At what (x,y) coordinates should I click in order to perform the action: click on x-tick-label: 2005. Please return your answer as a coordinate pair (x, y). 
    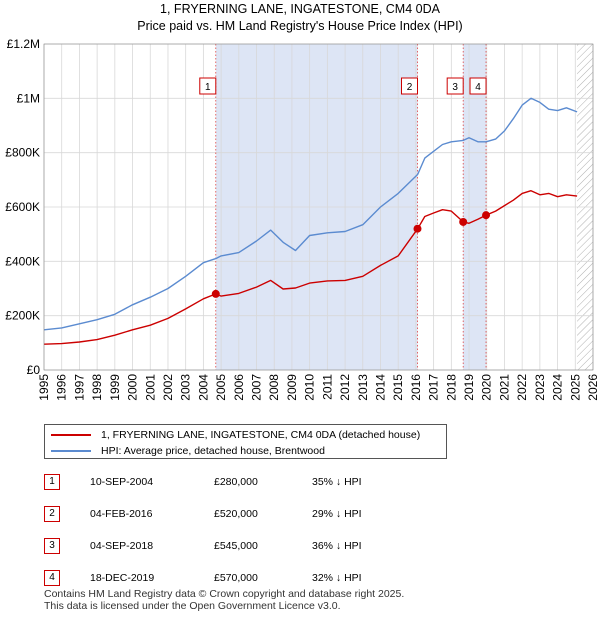
    Looking at the image, I should click on (221, 387).